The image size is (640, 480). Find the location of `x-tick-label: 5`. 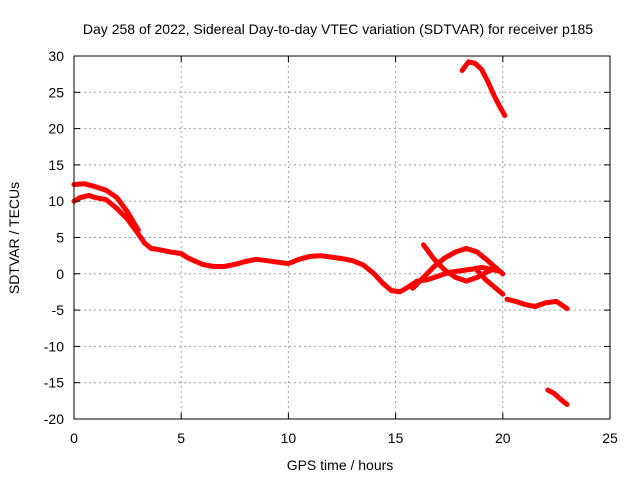

x-tick-label: 5 is located at coordinates (181, 438).